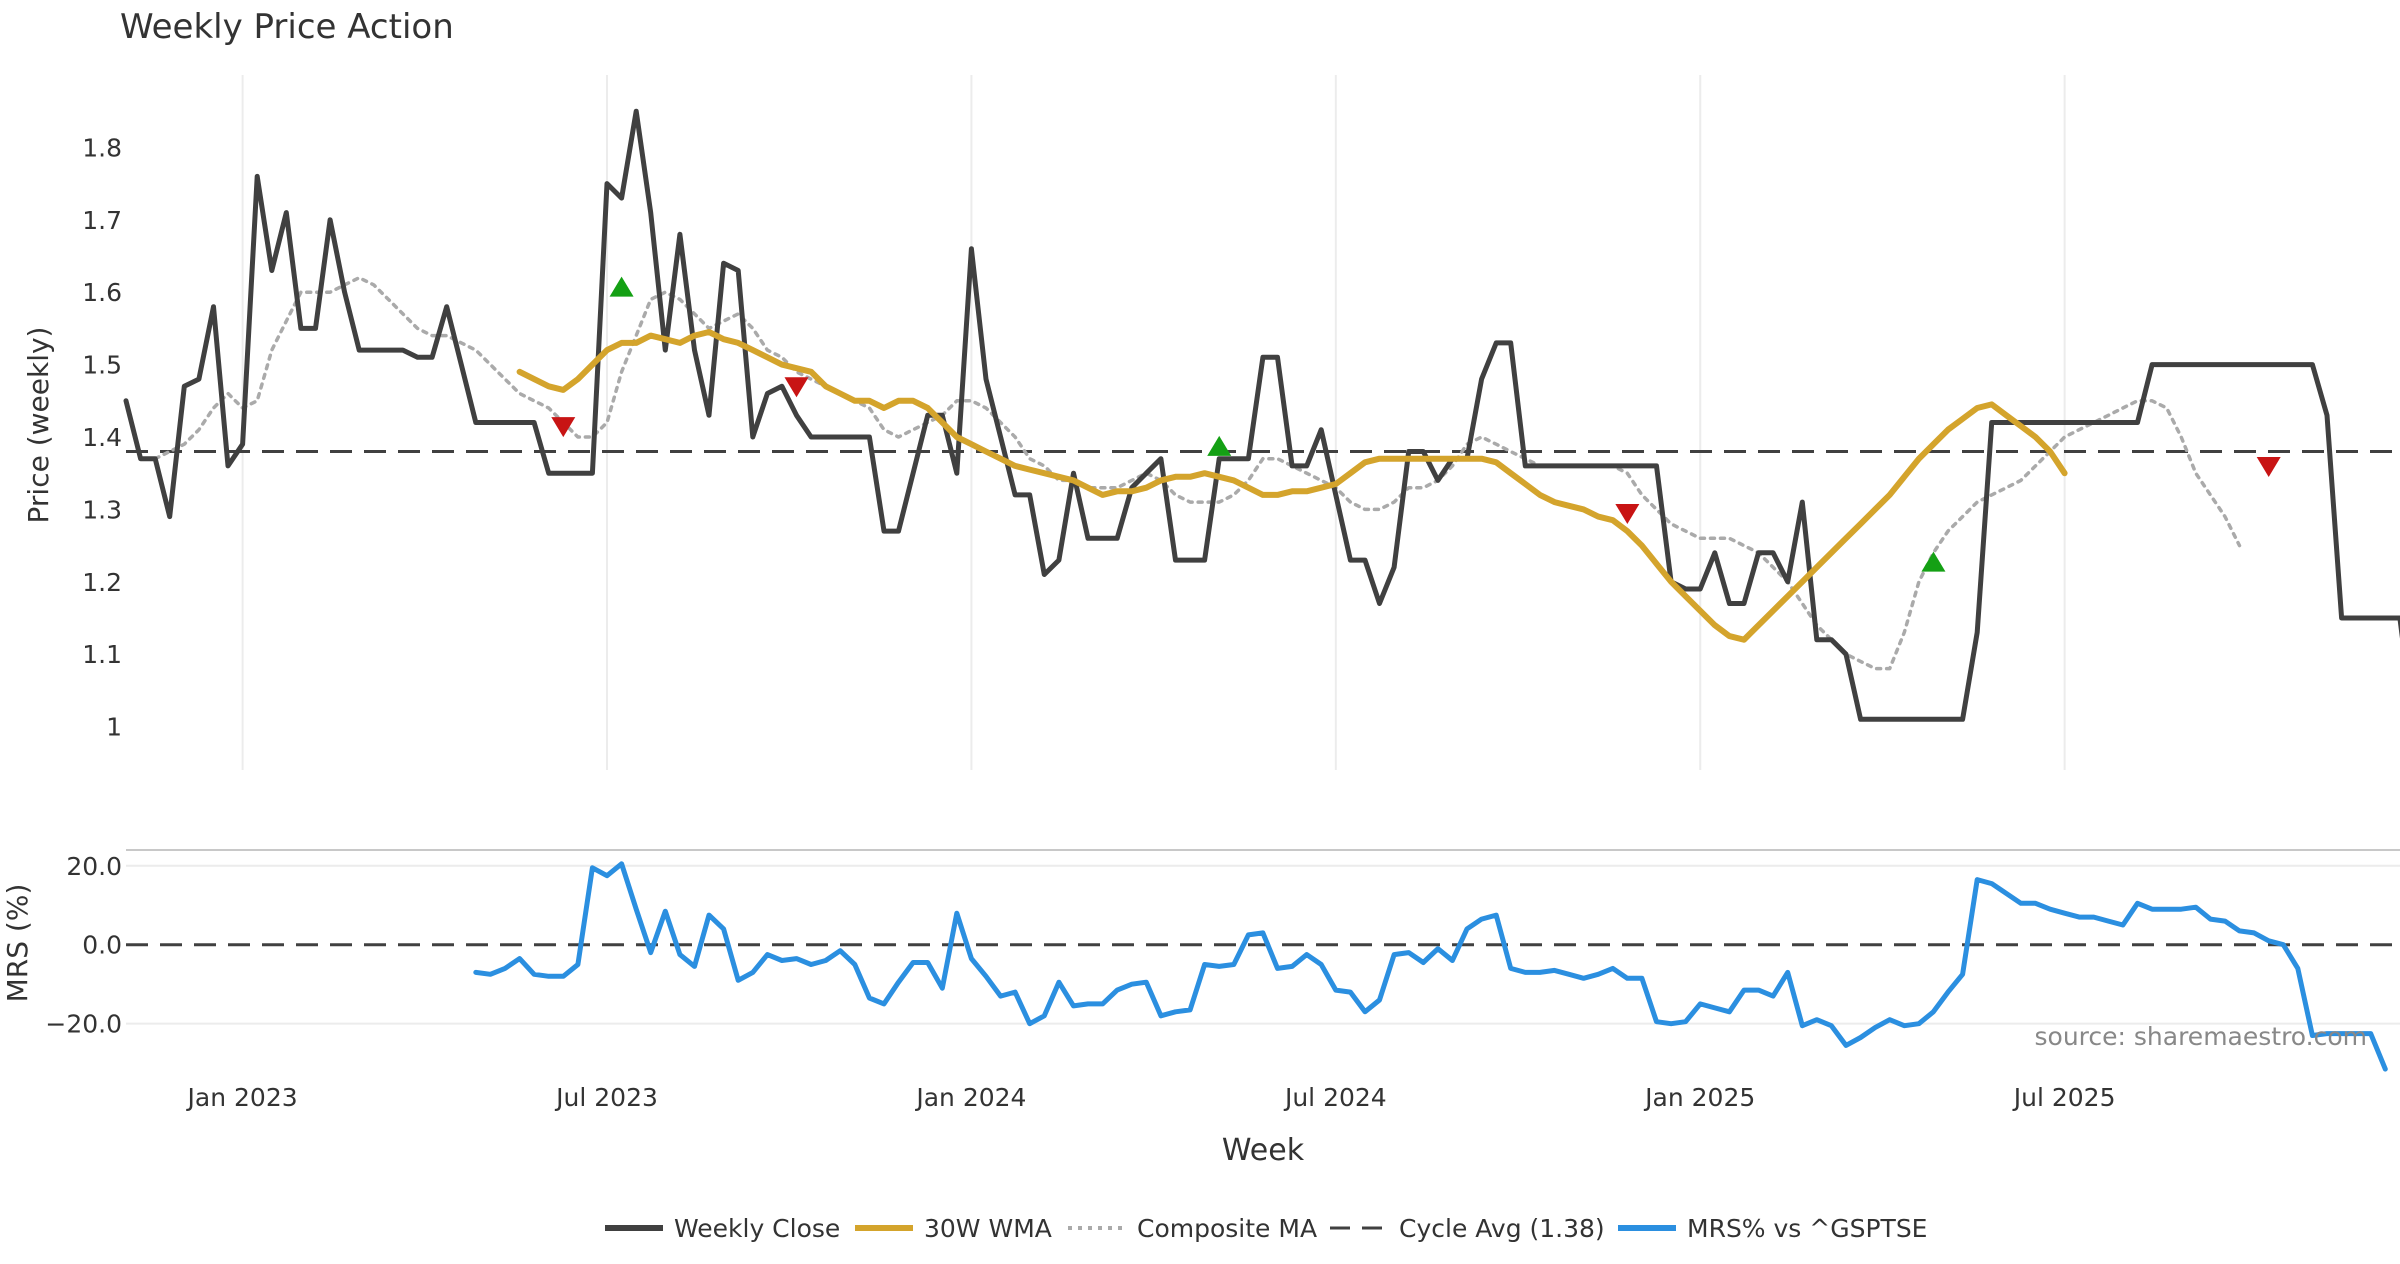  I want to click on mrs-y-axis-label: MRS (%), so click(17, 943).